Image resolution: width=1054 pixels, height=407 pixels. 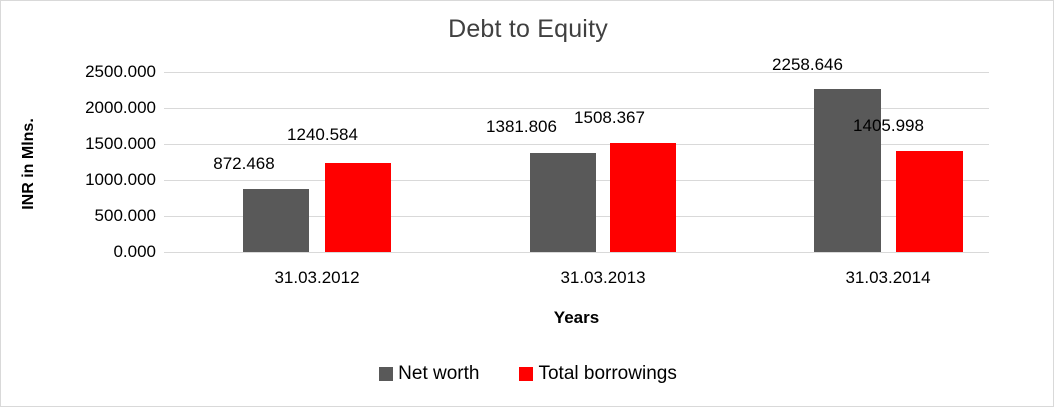 What do you see at coordinates (563, 202) in the screenshot?
I see `bar-net-worth-2013` at bounding box center [563, 202].